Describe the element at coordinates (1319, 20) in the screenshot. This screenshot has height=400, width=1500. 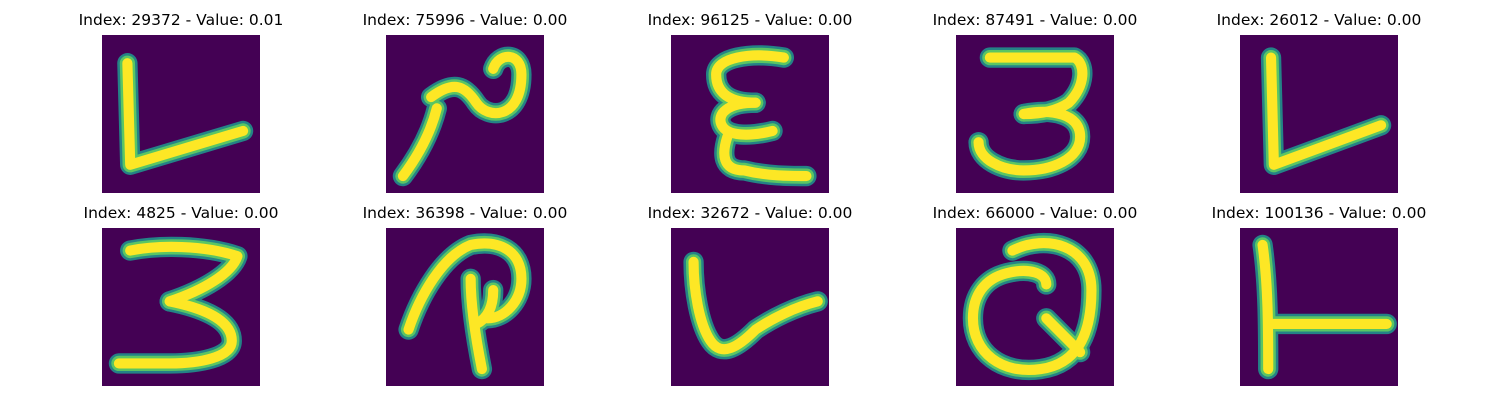
I see `tile-title: Index: 26012 - Value: 0.00` at that location.